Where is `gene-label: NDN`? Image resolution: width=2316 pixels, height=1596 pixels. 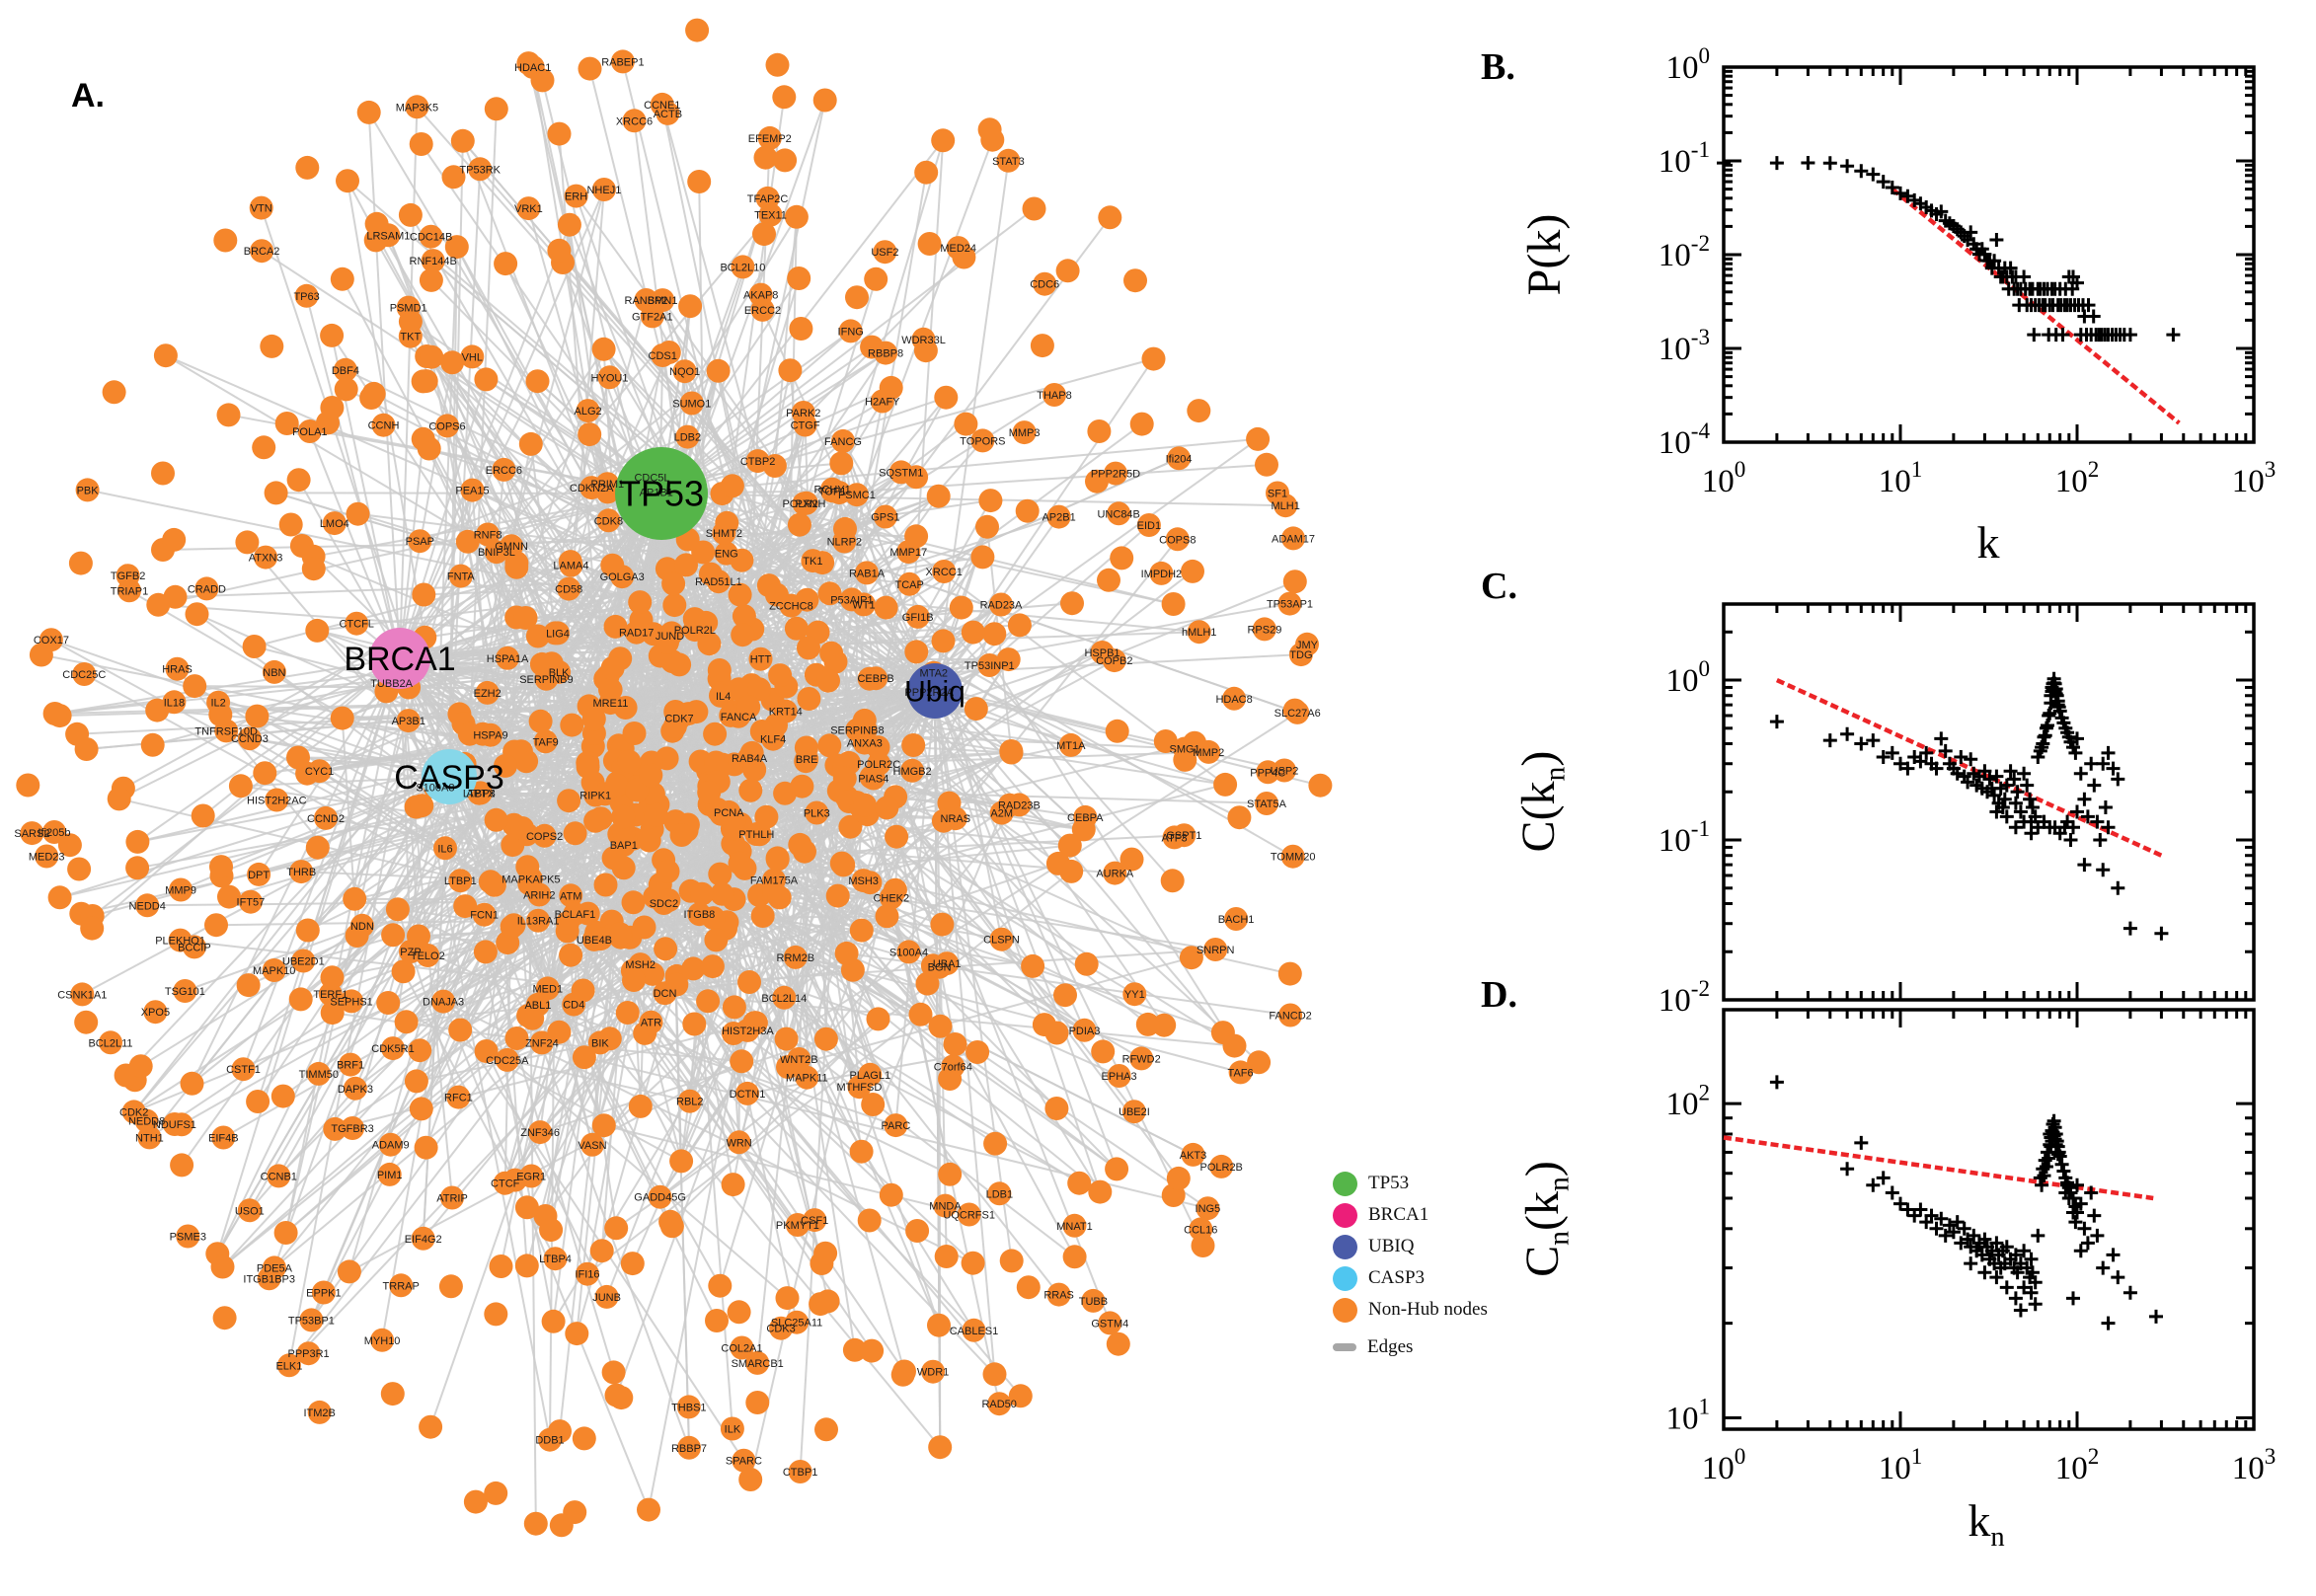
gene-label: NDN is located at coordinates (362, 927).